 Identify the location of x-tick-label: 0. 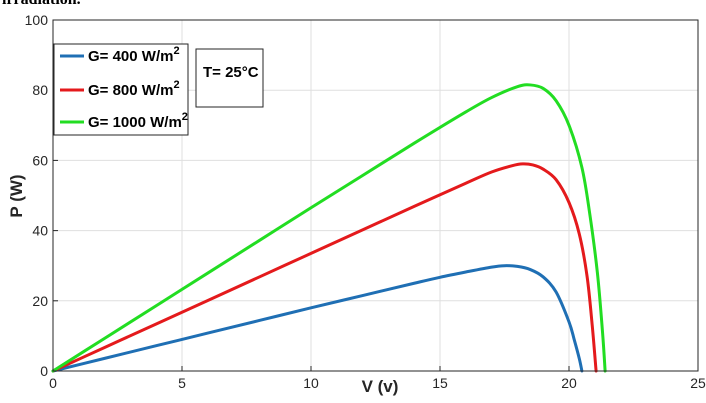
(53, 383).